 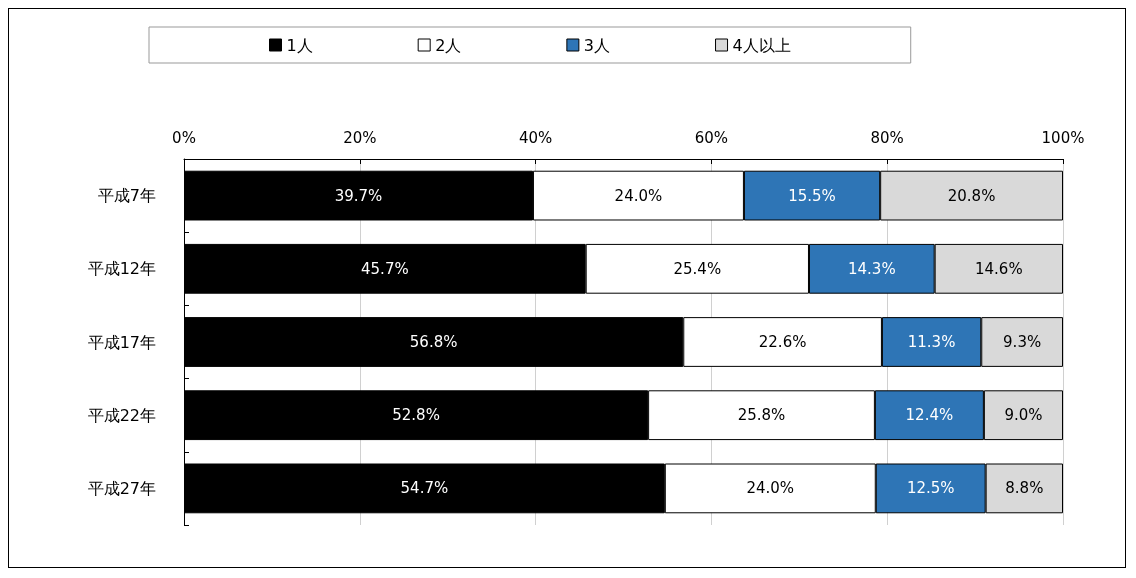 What do you see at coordinates (782, 342) in the screenshot?
I see `data-label: 22.6%` at bounding box center [782, 342].